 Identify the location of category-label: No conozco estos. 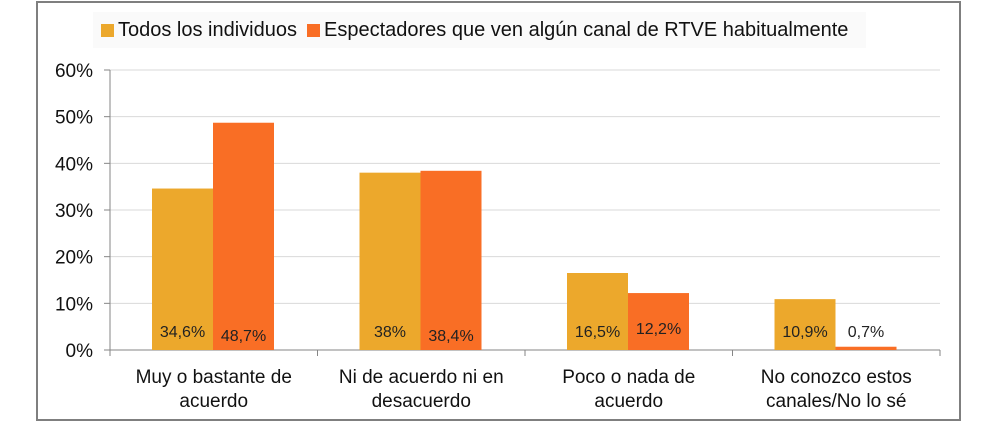
(836, 377).